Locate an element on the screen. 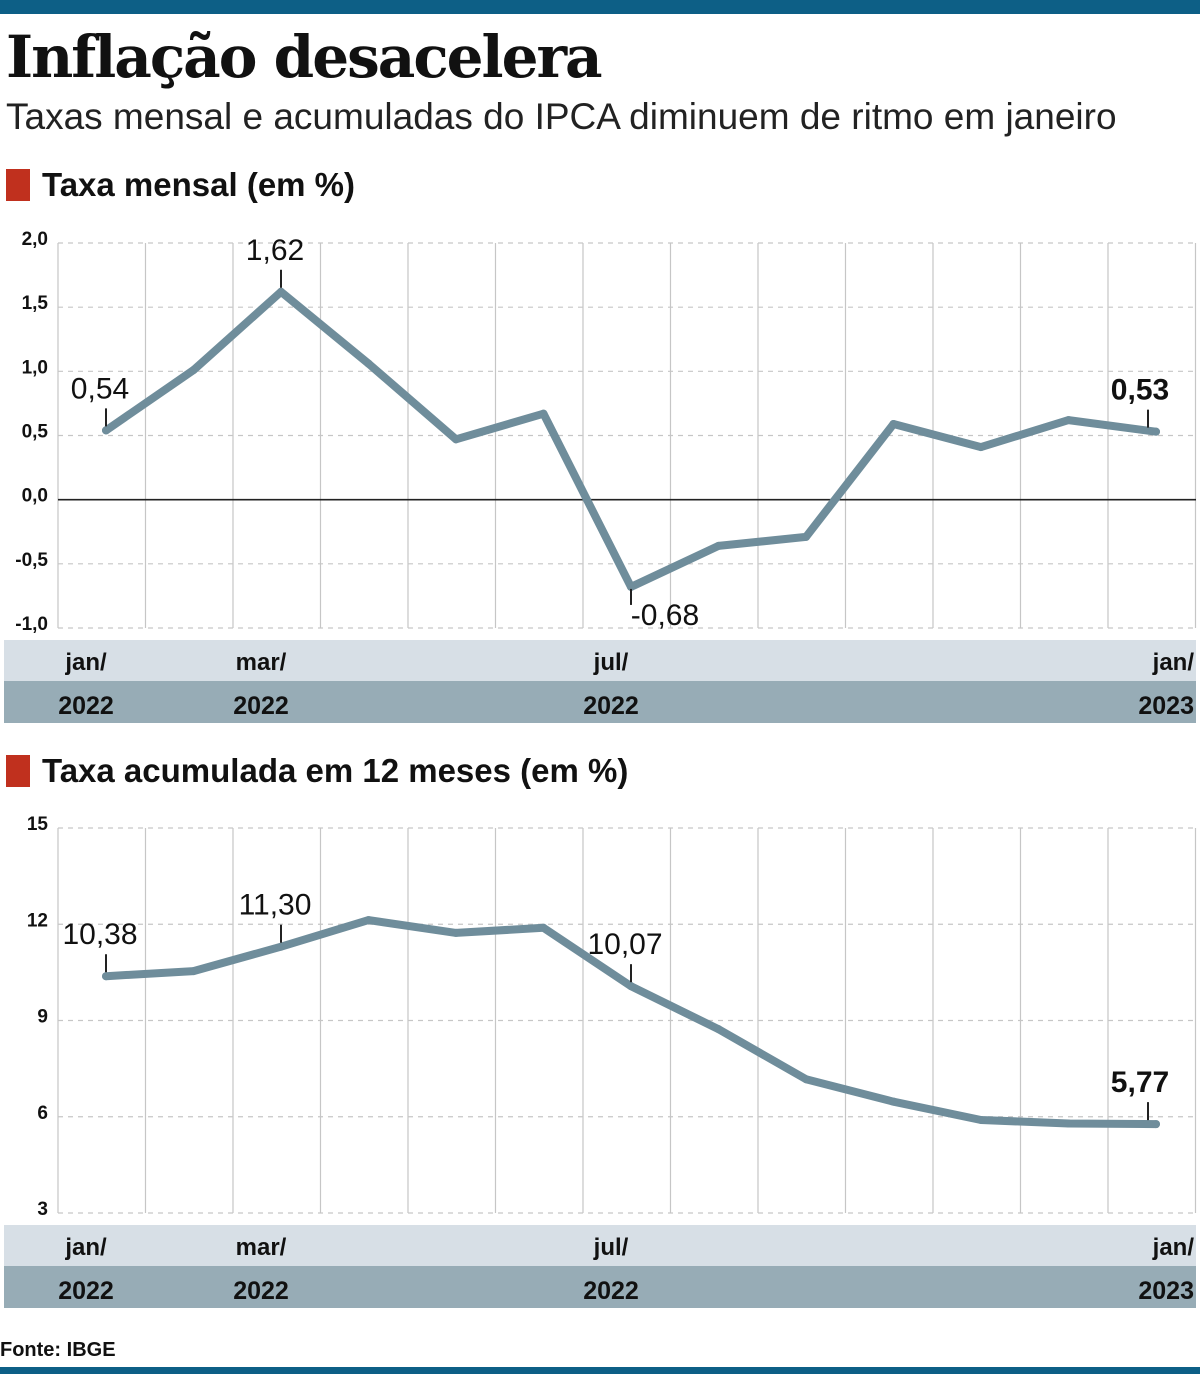 The height and width of the screenshot is (1374, 1200). chart-title-accumulated: Taxa acumulada em 12 meses (em %) is located at coordinates (335, 770).